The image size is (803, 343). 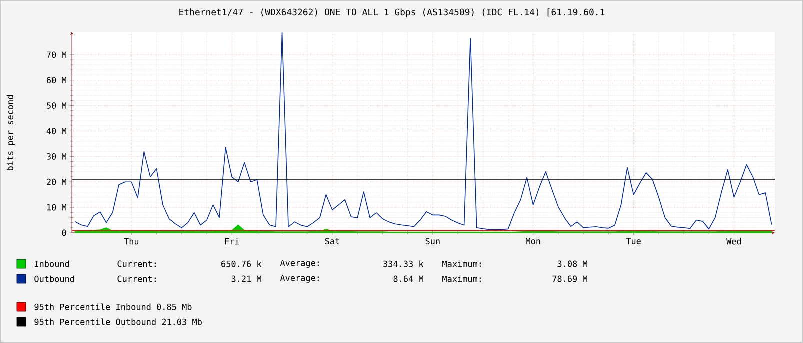 I want to click on x-tick-label: Sun, so click(x=433, y=241).